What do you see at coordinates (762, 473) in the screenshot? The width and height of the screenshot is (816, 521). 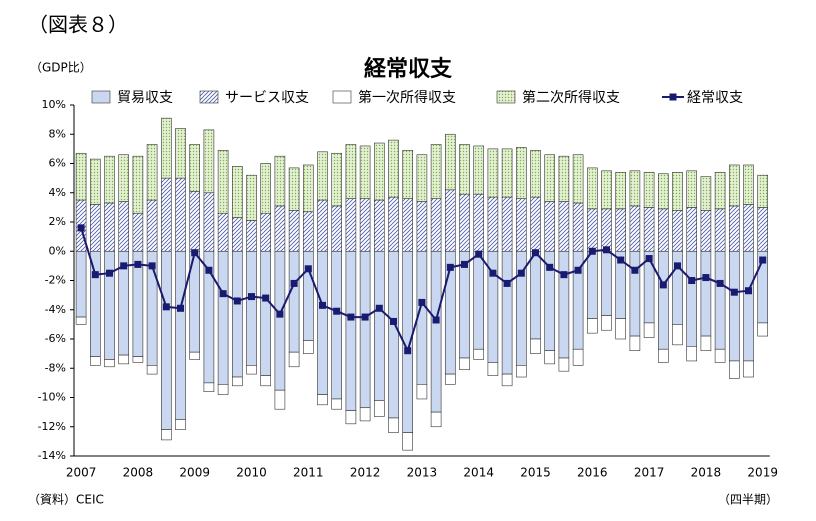 I see `x-tick-label: 2019` at bounding box center [762, 473].